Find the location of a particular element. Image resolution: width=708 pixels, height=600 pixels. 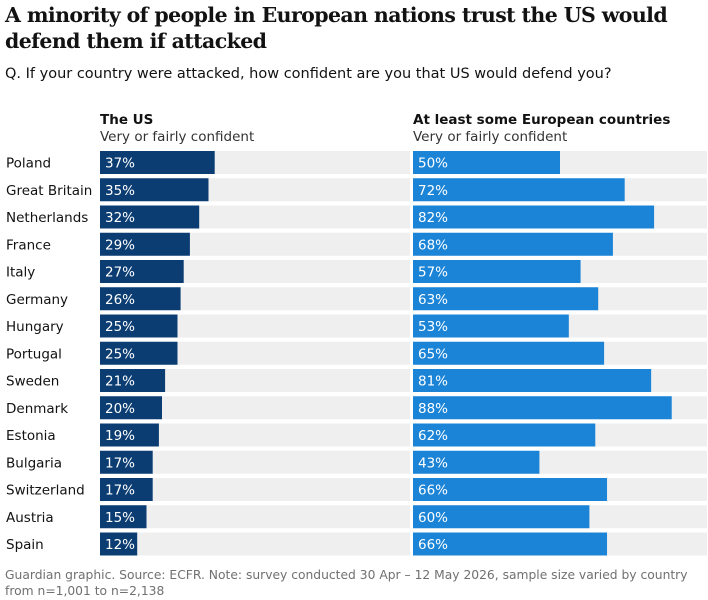

country-label-italy: Italy is located at coordinates (20, 273).